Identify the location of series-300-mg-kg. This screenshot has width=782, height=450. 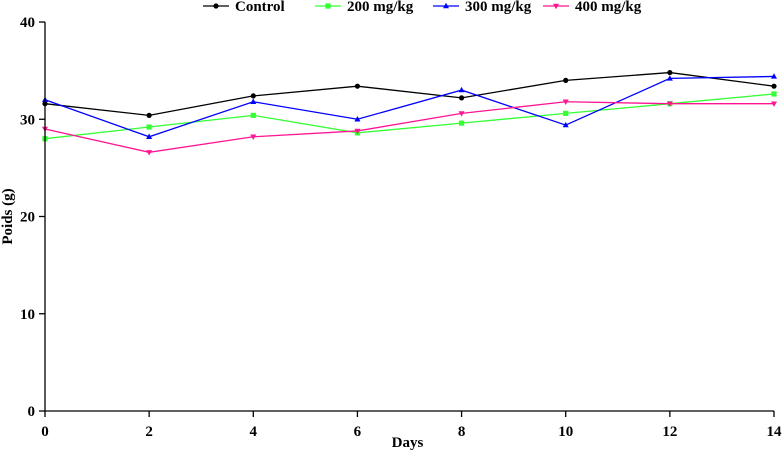
(409, 106).